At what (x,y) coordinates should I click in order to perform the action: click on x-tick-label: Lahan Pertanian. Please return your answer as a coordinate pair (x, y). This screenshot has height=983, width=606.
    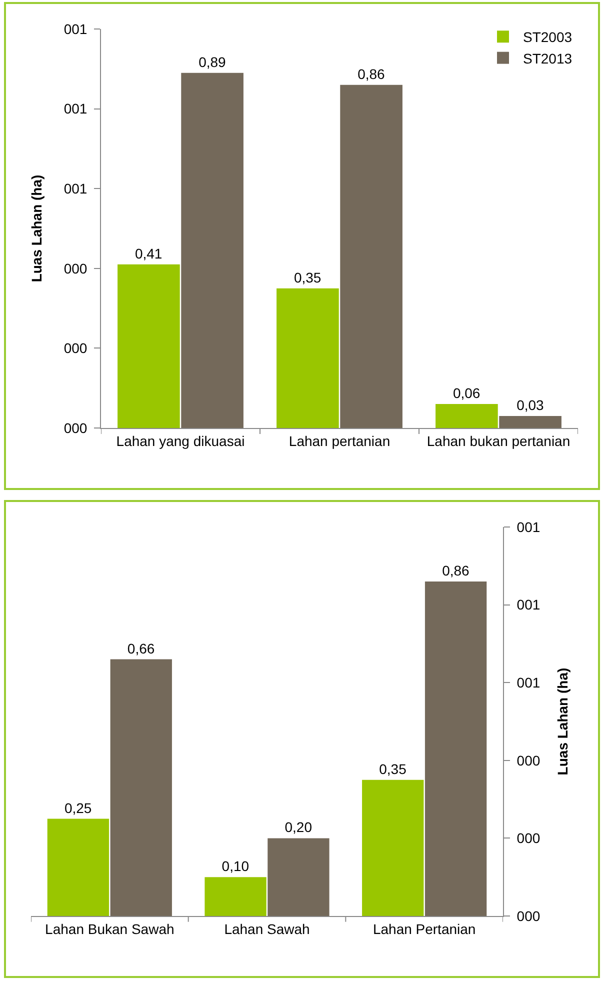
    Looking at the image, I should click on (424, 928).